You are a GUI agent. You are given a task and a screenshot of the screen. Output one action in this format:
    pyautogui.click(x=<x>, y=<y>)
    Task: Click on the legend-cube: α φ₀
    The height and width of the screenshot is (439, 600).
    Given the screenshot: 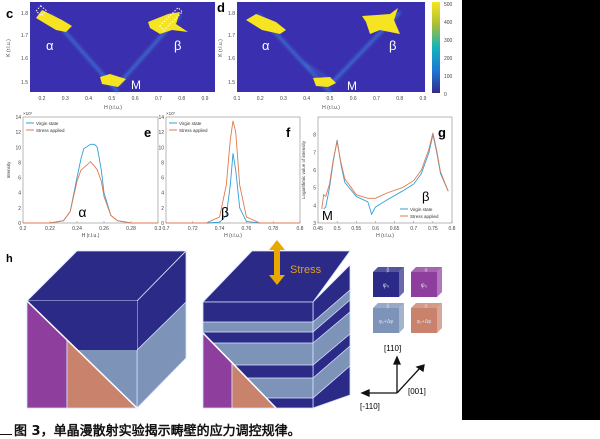 What is the action you would take?
    pyautogui.click(x=426, y=282)
    